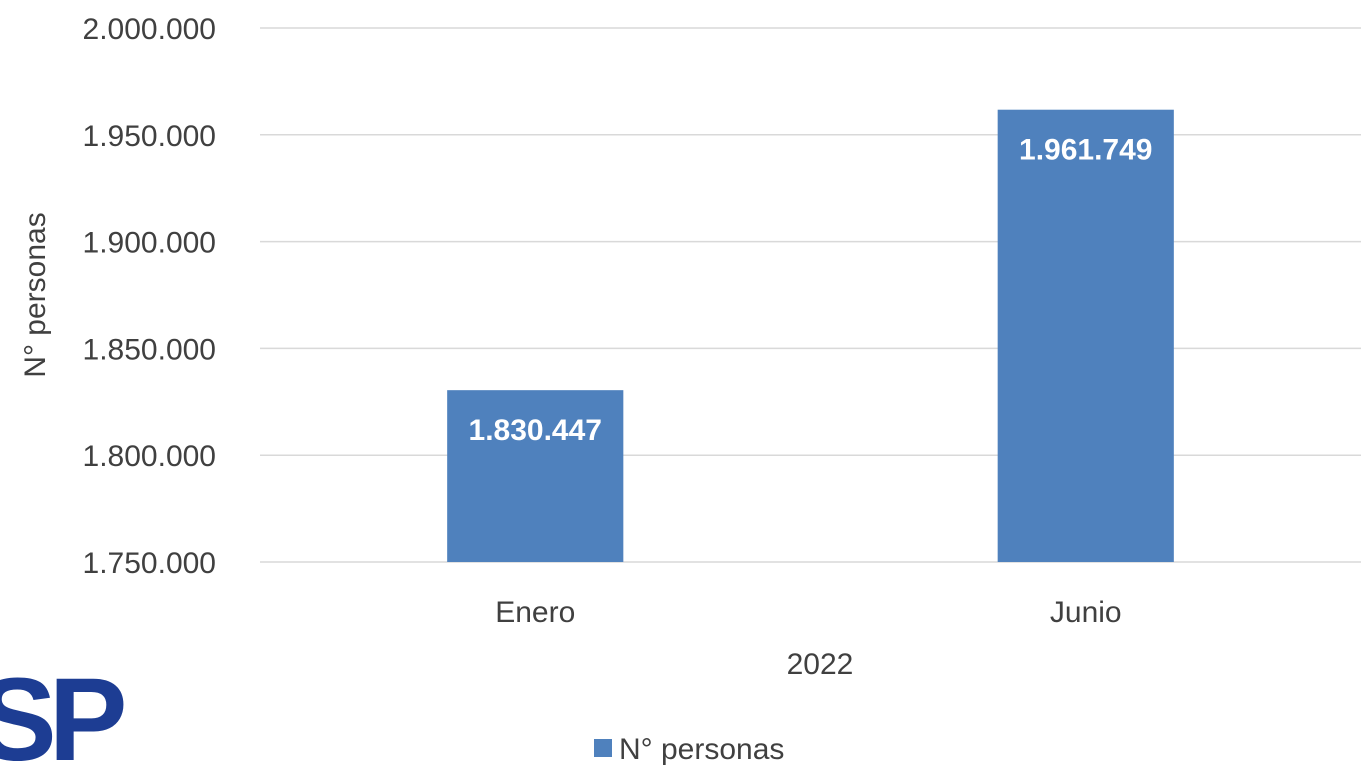  Describe the element at coordinates (149, 29) in the screenshot. I see `y-tick-label: 2.000.000` at that location.